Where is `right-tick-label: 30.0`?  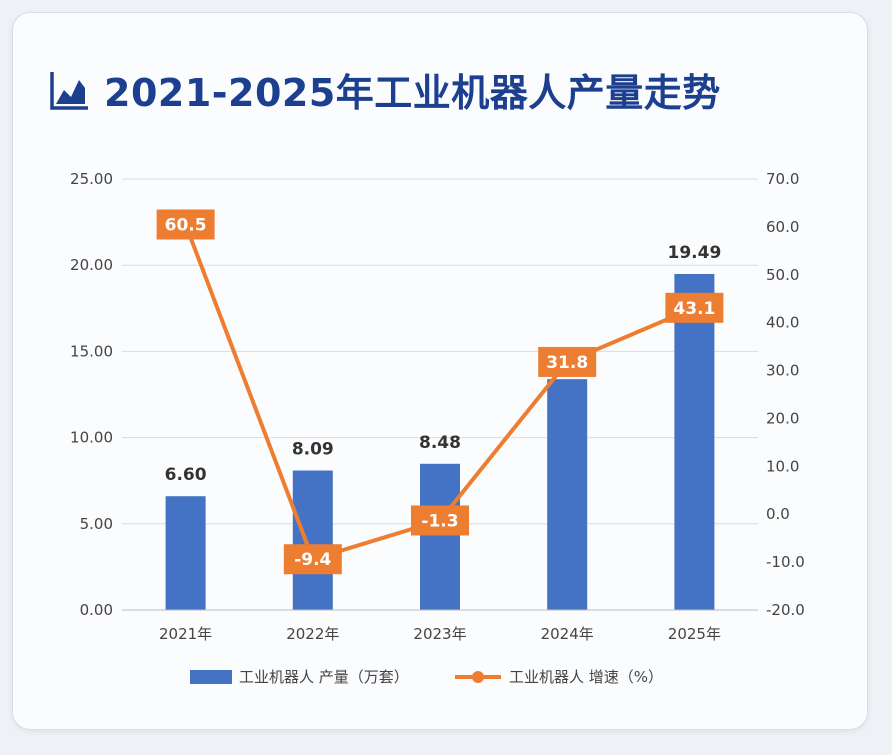
right-tick-label: 30.0 is located at coordinates (782, 371).